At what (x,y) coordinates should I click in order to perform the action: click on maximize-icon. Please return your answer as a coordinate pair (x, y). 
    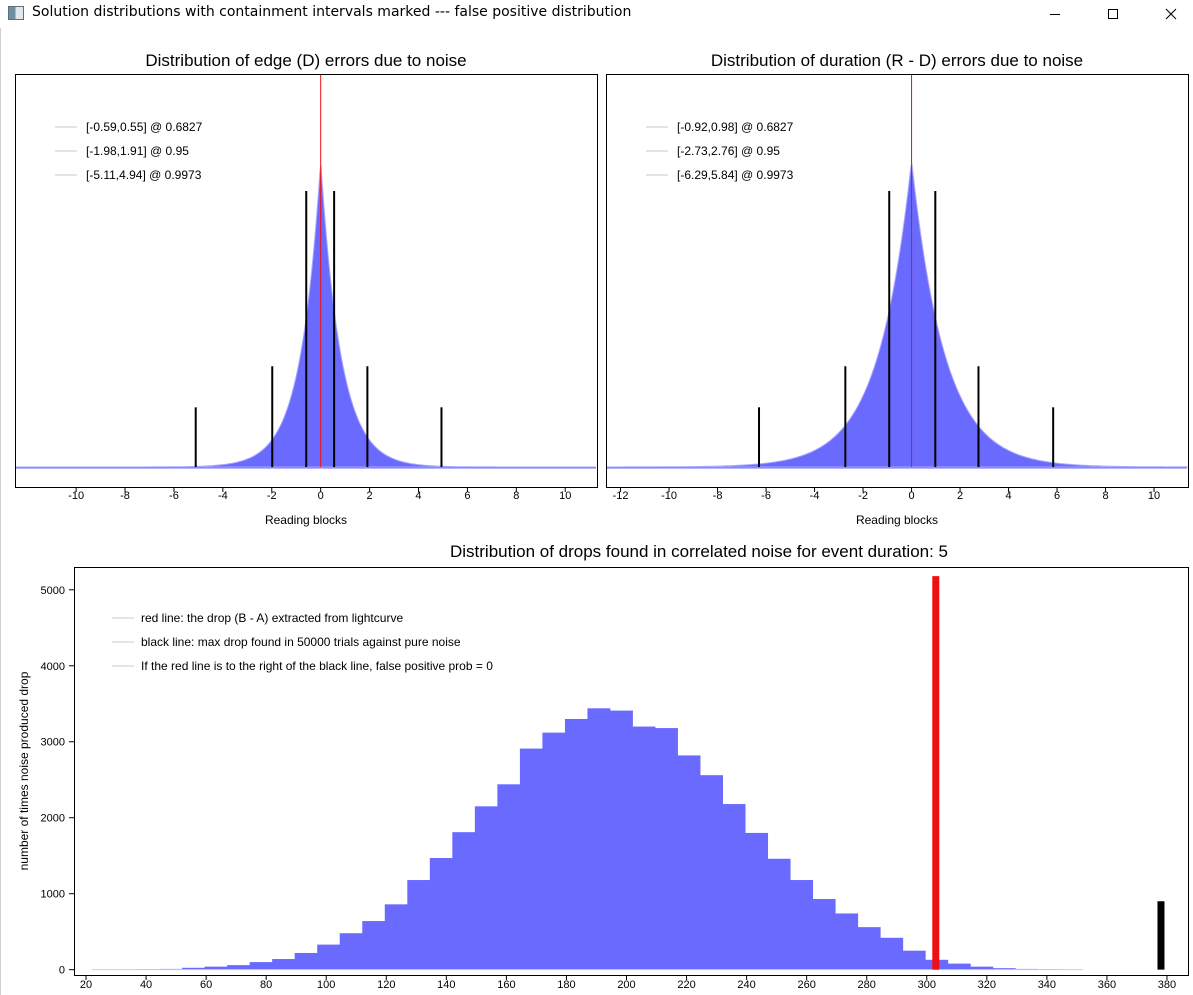
    Looking at the image, I should click on (1113, 14).